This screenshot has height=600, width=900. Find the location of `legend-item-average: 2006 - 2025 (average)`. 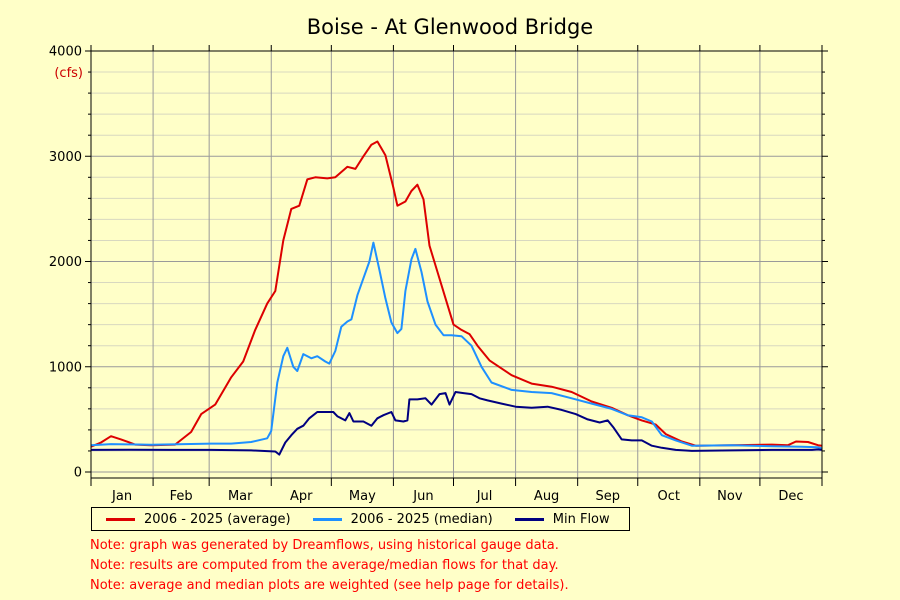

legend-item-average: 2006 - 2025 (average) is located at coordinates (198, 519).